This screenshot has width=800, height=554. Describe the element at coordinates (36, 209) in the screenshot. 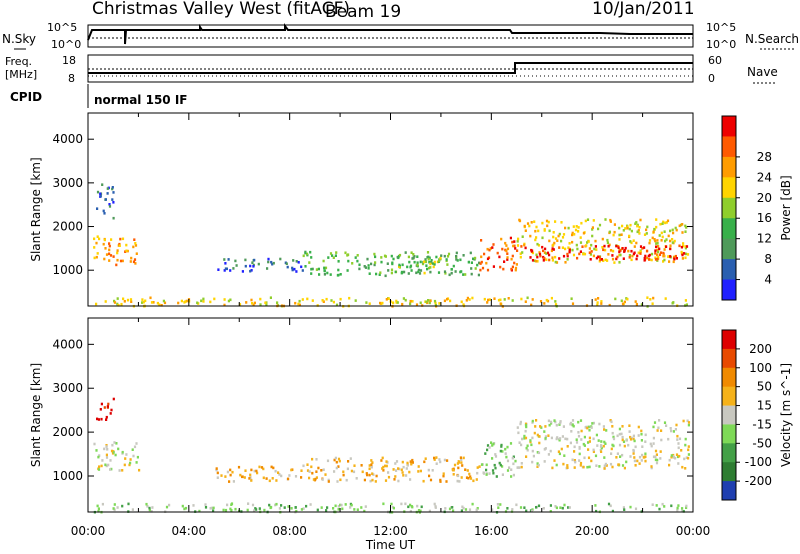

I see `power-ylabel: Slant Range [km]` at that location.